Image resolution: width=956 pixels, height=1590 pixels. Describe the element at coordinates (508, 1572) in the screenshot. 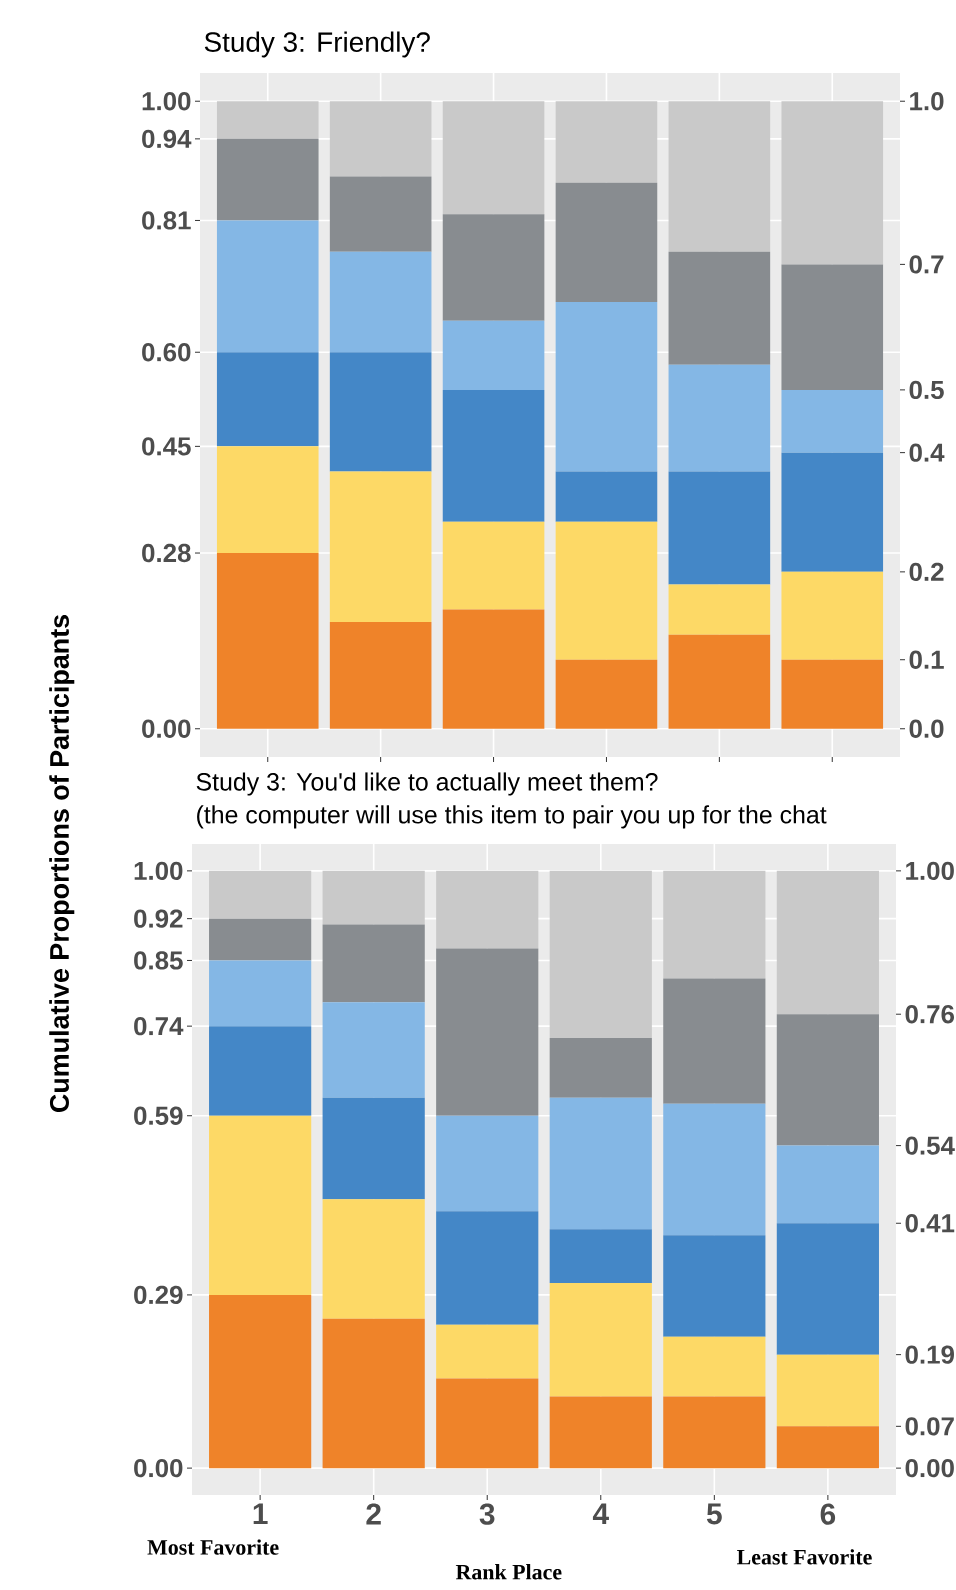

I see `x-axis-title: Rank Place` at that location.